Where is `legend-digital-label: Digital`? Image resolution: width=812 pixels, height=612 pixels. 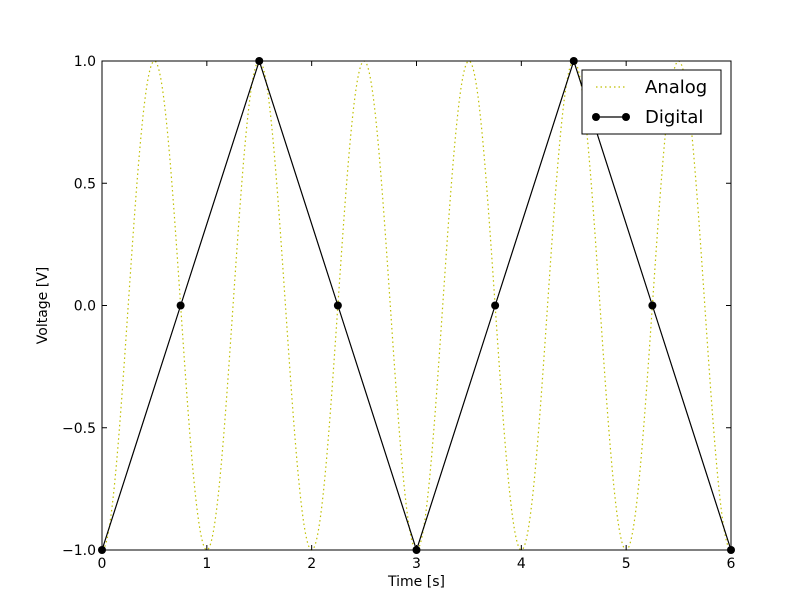
legend-digital-label: Digital is located at coordinates (674, 117).